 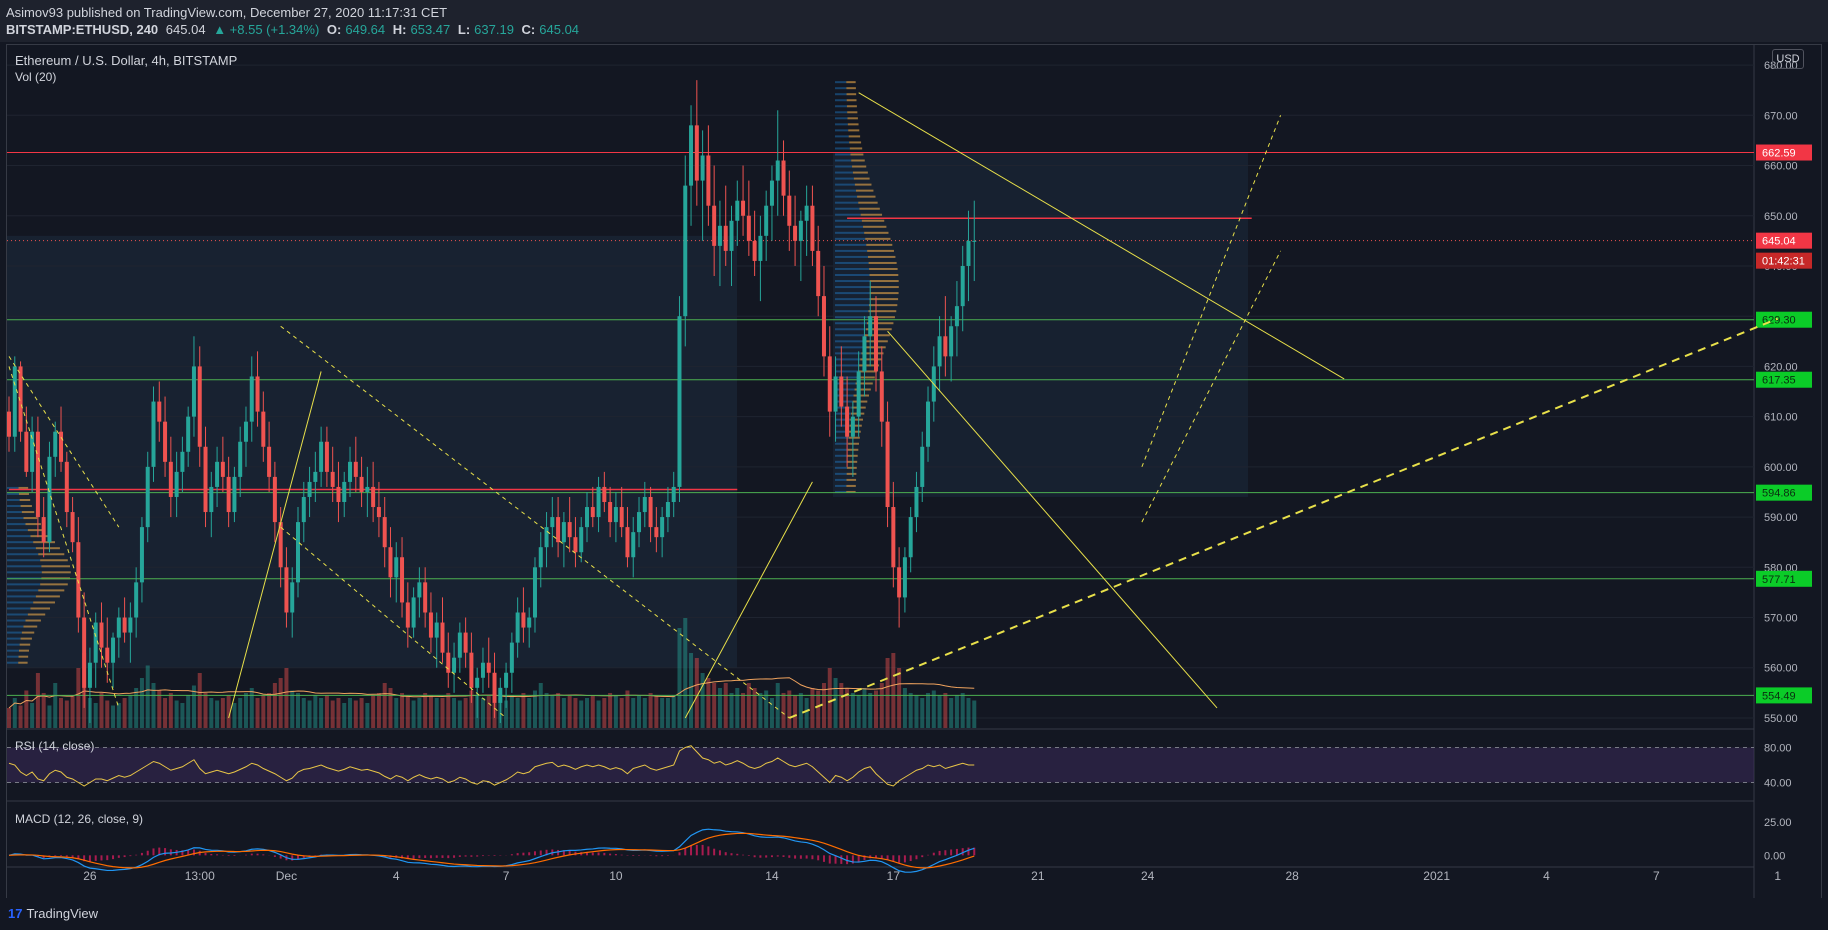 I want to click on low-value: 637.19, so click(x=494, y=29).